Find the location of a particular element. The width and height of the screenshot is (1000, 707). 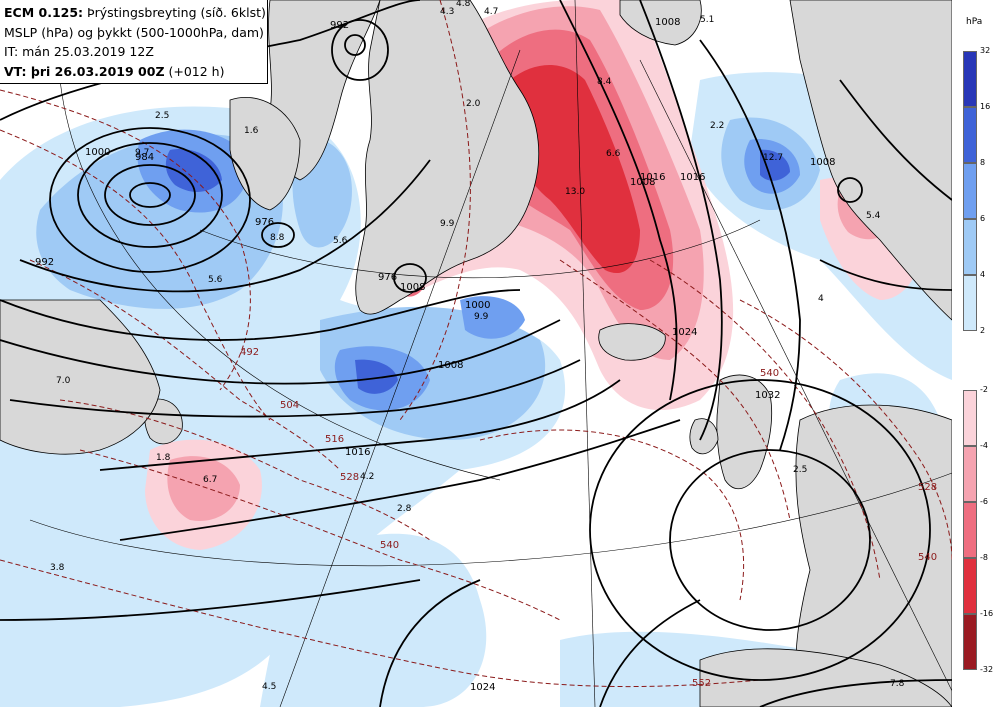

north-africa is located at coordinates (826, 677).